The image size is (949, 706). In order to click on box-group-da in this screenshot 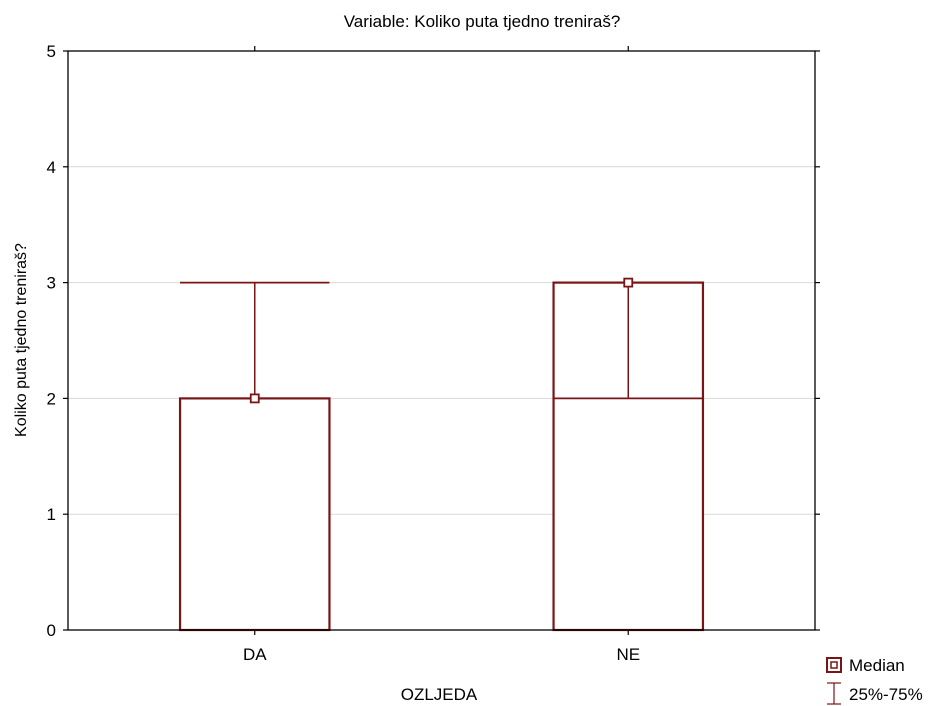, I will do `click(254, 456)`.